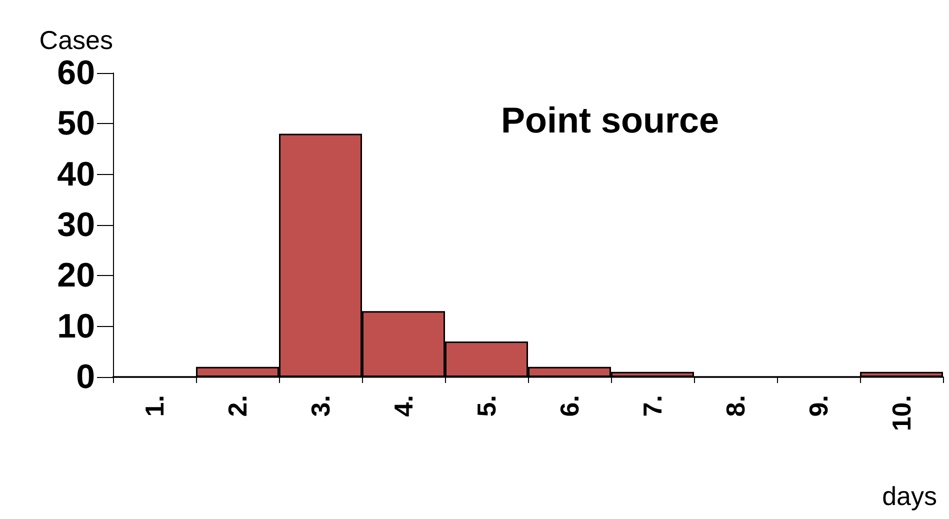 The height and width of the screenshot is (519, 949). What do you see at coordinates (819, 406) in the screenshot?
I see `x-tick-label: 9.` at bounding box center [819, 406].